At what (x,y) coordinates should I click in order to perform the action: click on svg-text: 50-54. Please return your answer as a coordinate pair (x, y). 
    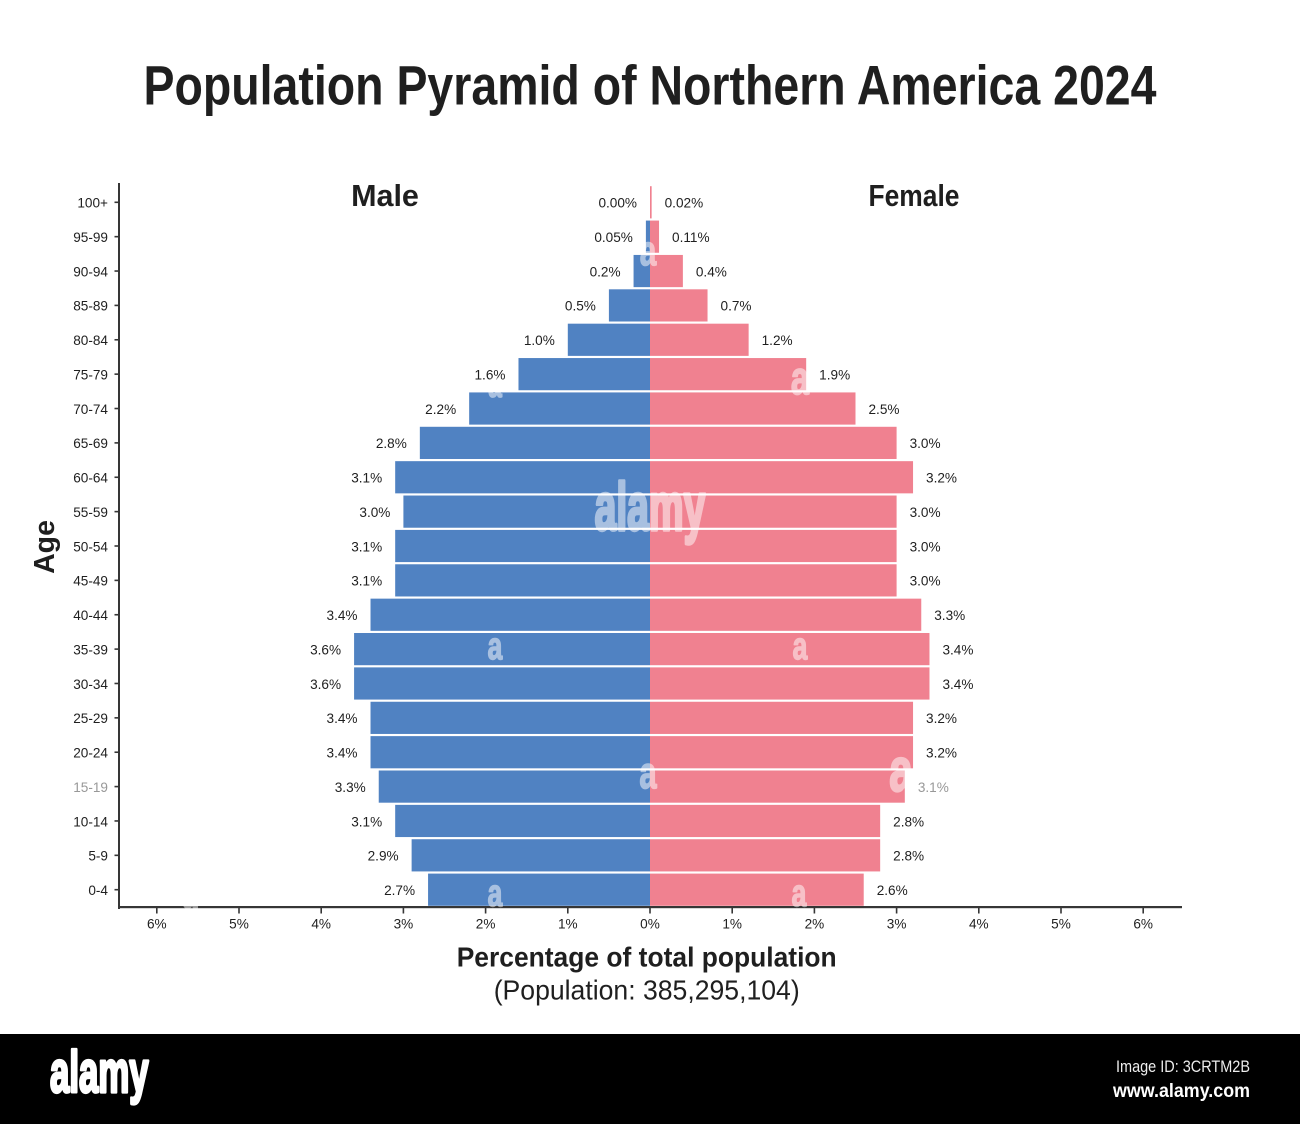
    Looking at the image, I should click on (90, 546).